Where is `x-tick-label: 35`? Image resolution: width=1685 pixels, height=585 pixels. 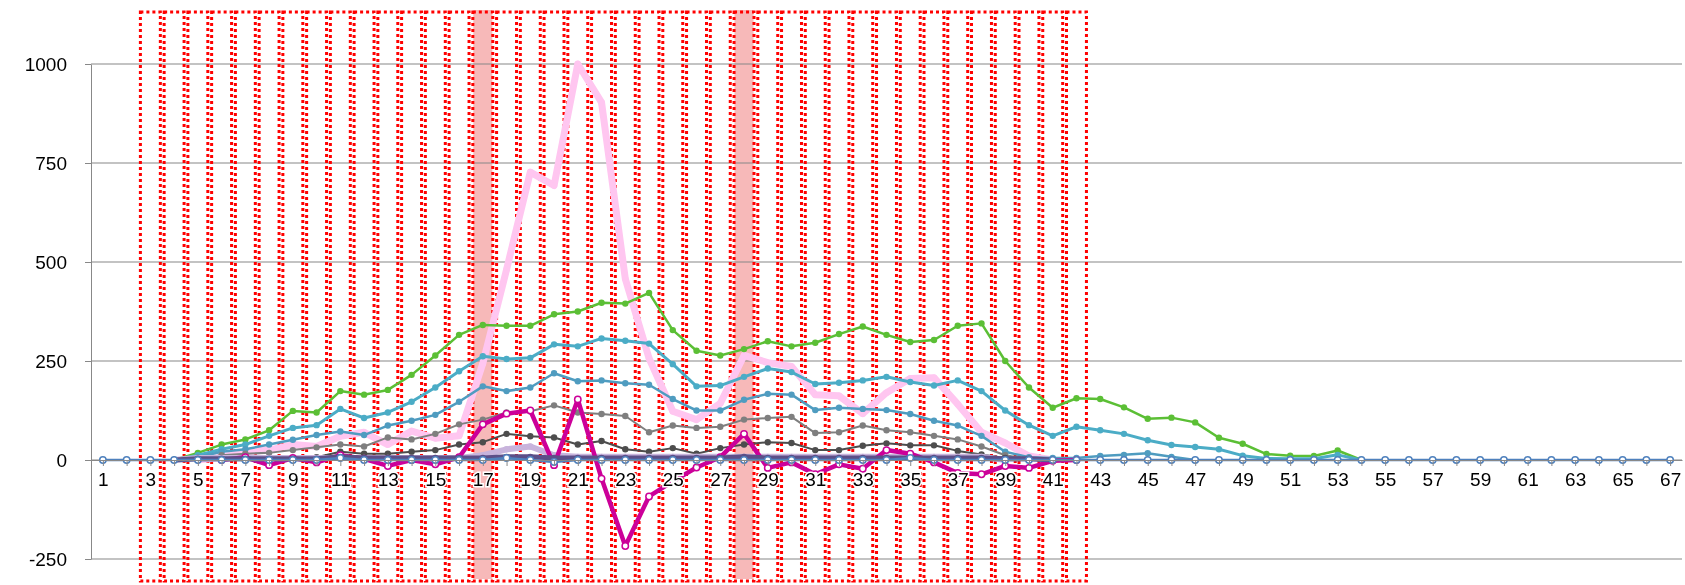 x-tick-label: 35 is located at coordinates (911, 480).